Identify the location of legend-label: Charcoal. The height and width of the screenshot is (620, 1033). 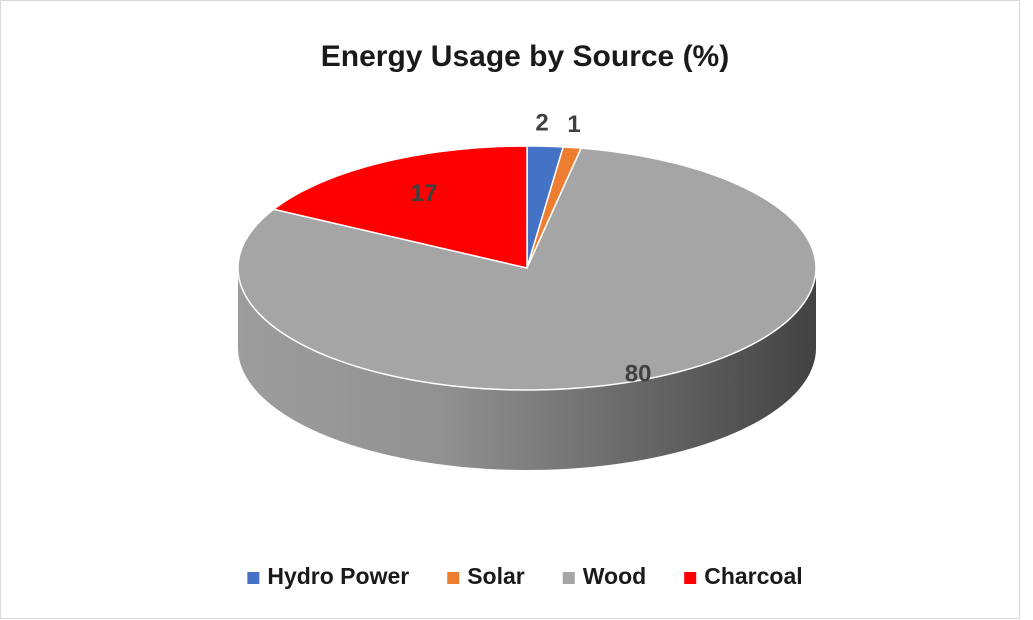
(753, 576).